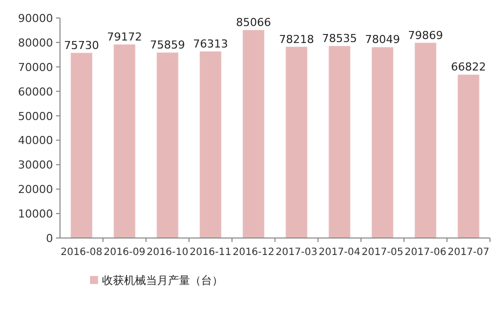 Image resolution: width=500 pixels, height=309 pixels. Describe the element at coordinates (35, 141) in the screenshot. I see `y-tick-label: 40000` at that location.